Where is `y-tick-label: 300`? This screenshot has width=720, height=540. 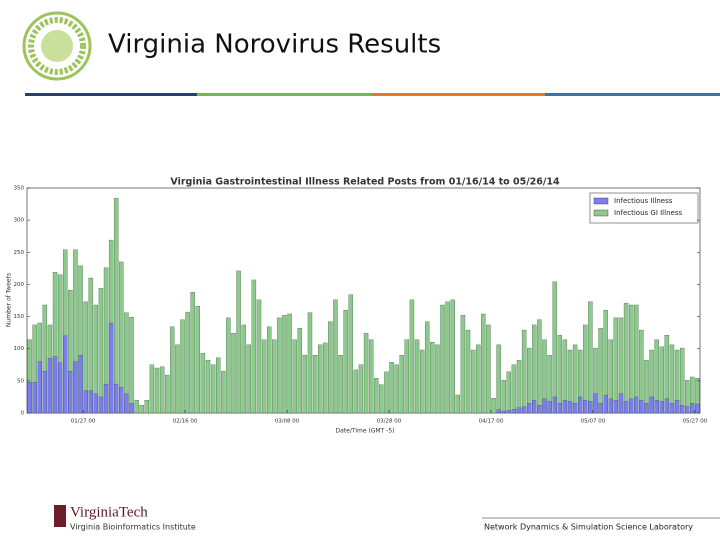 y-tick-label: 300 is located at coordinates (19, 221).